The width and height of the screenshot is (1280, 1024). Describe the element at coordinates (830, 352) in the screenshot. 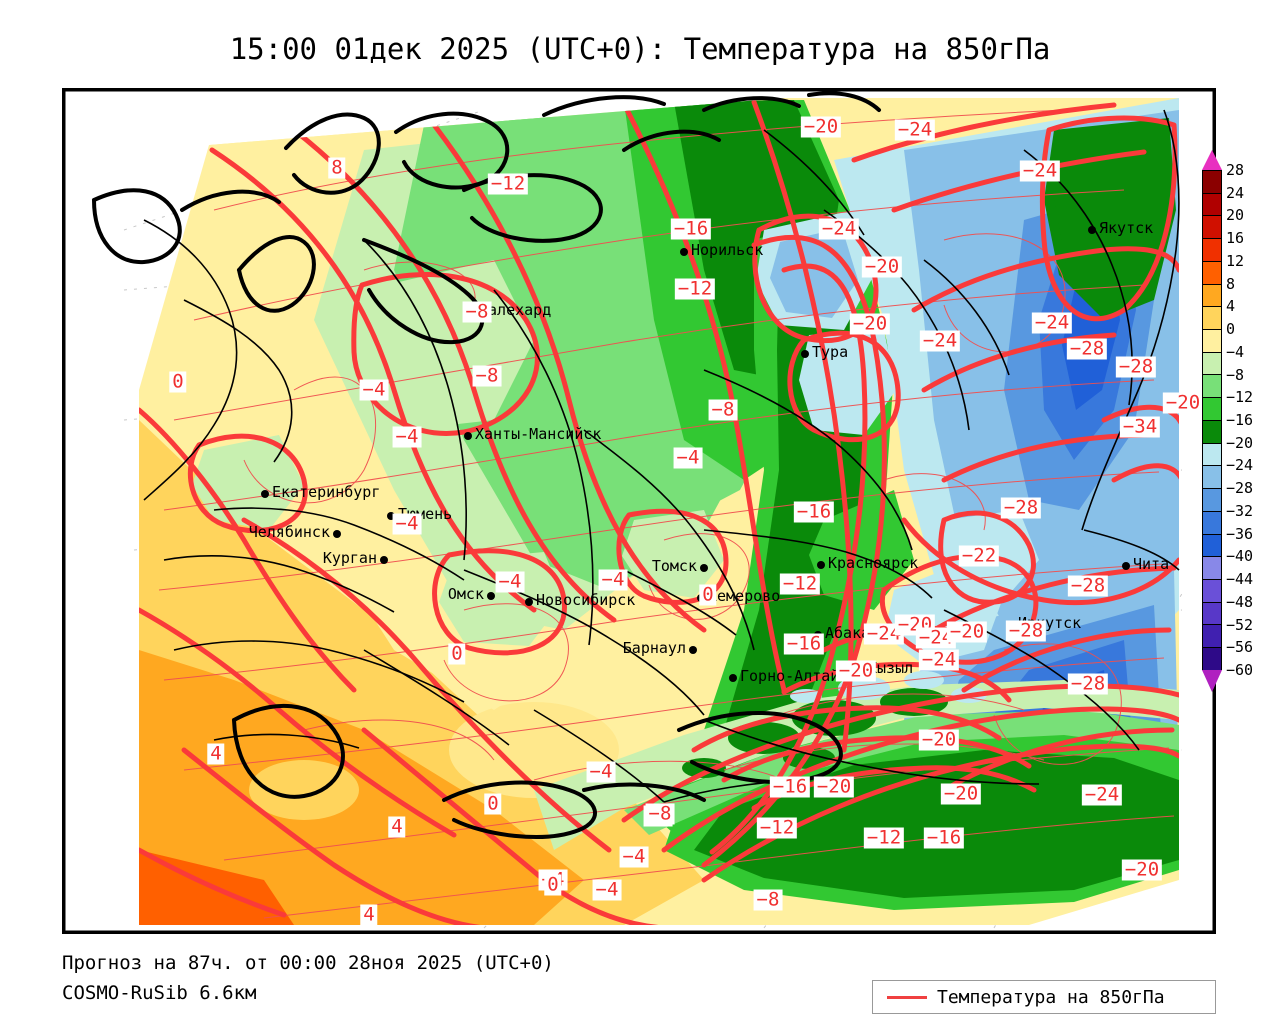

I see `city-label: Тура` at that location.